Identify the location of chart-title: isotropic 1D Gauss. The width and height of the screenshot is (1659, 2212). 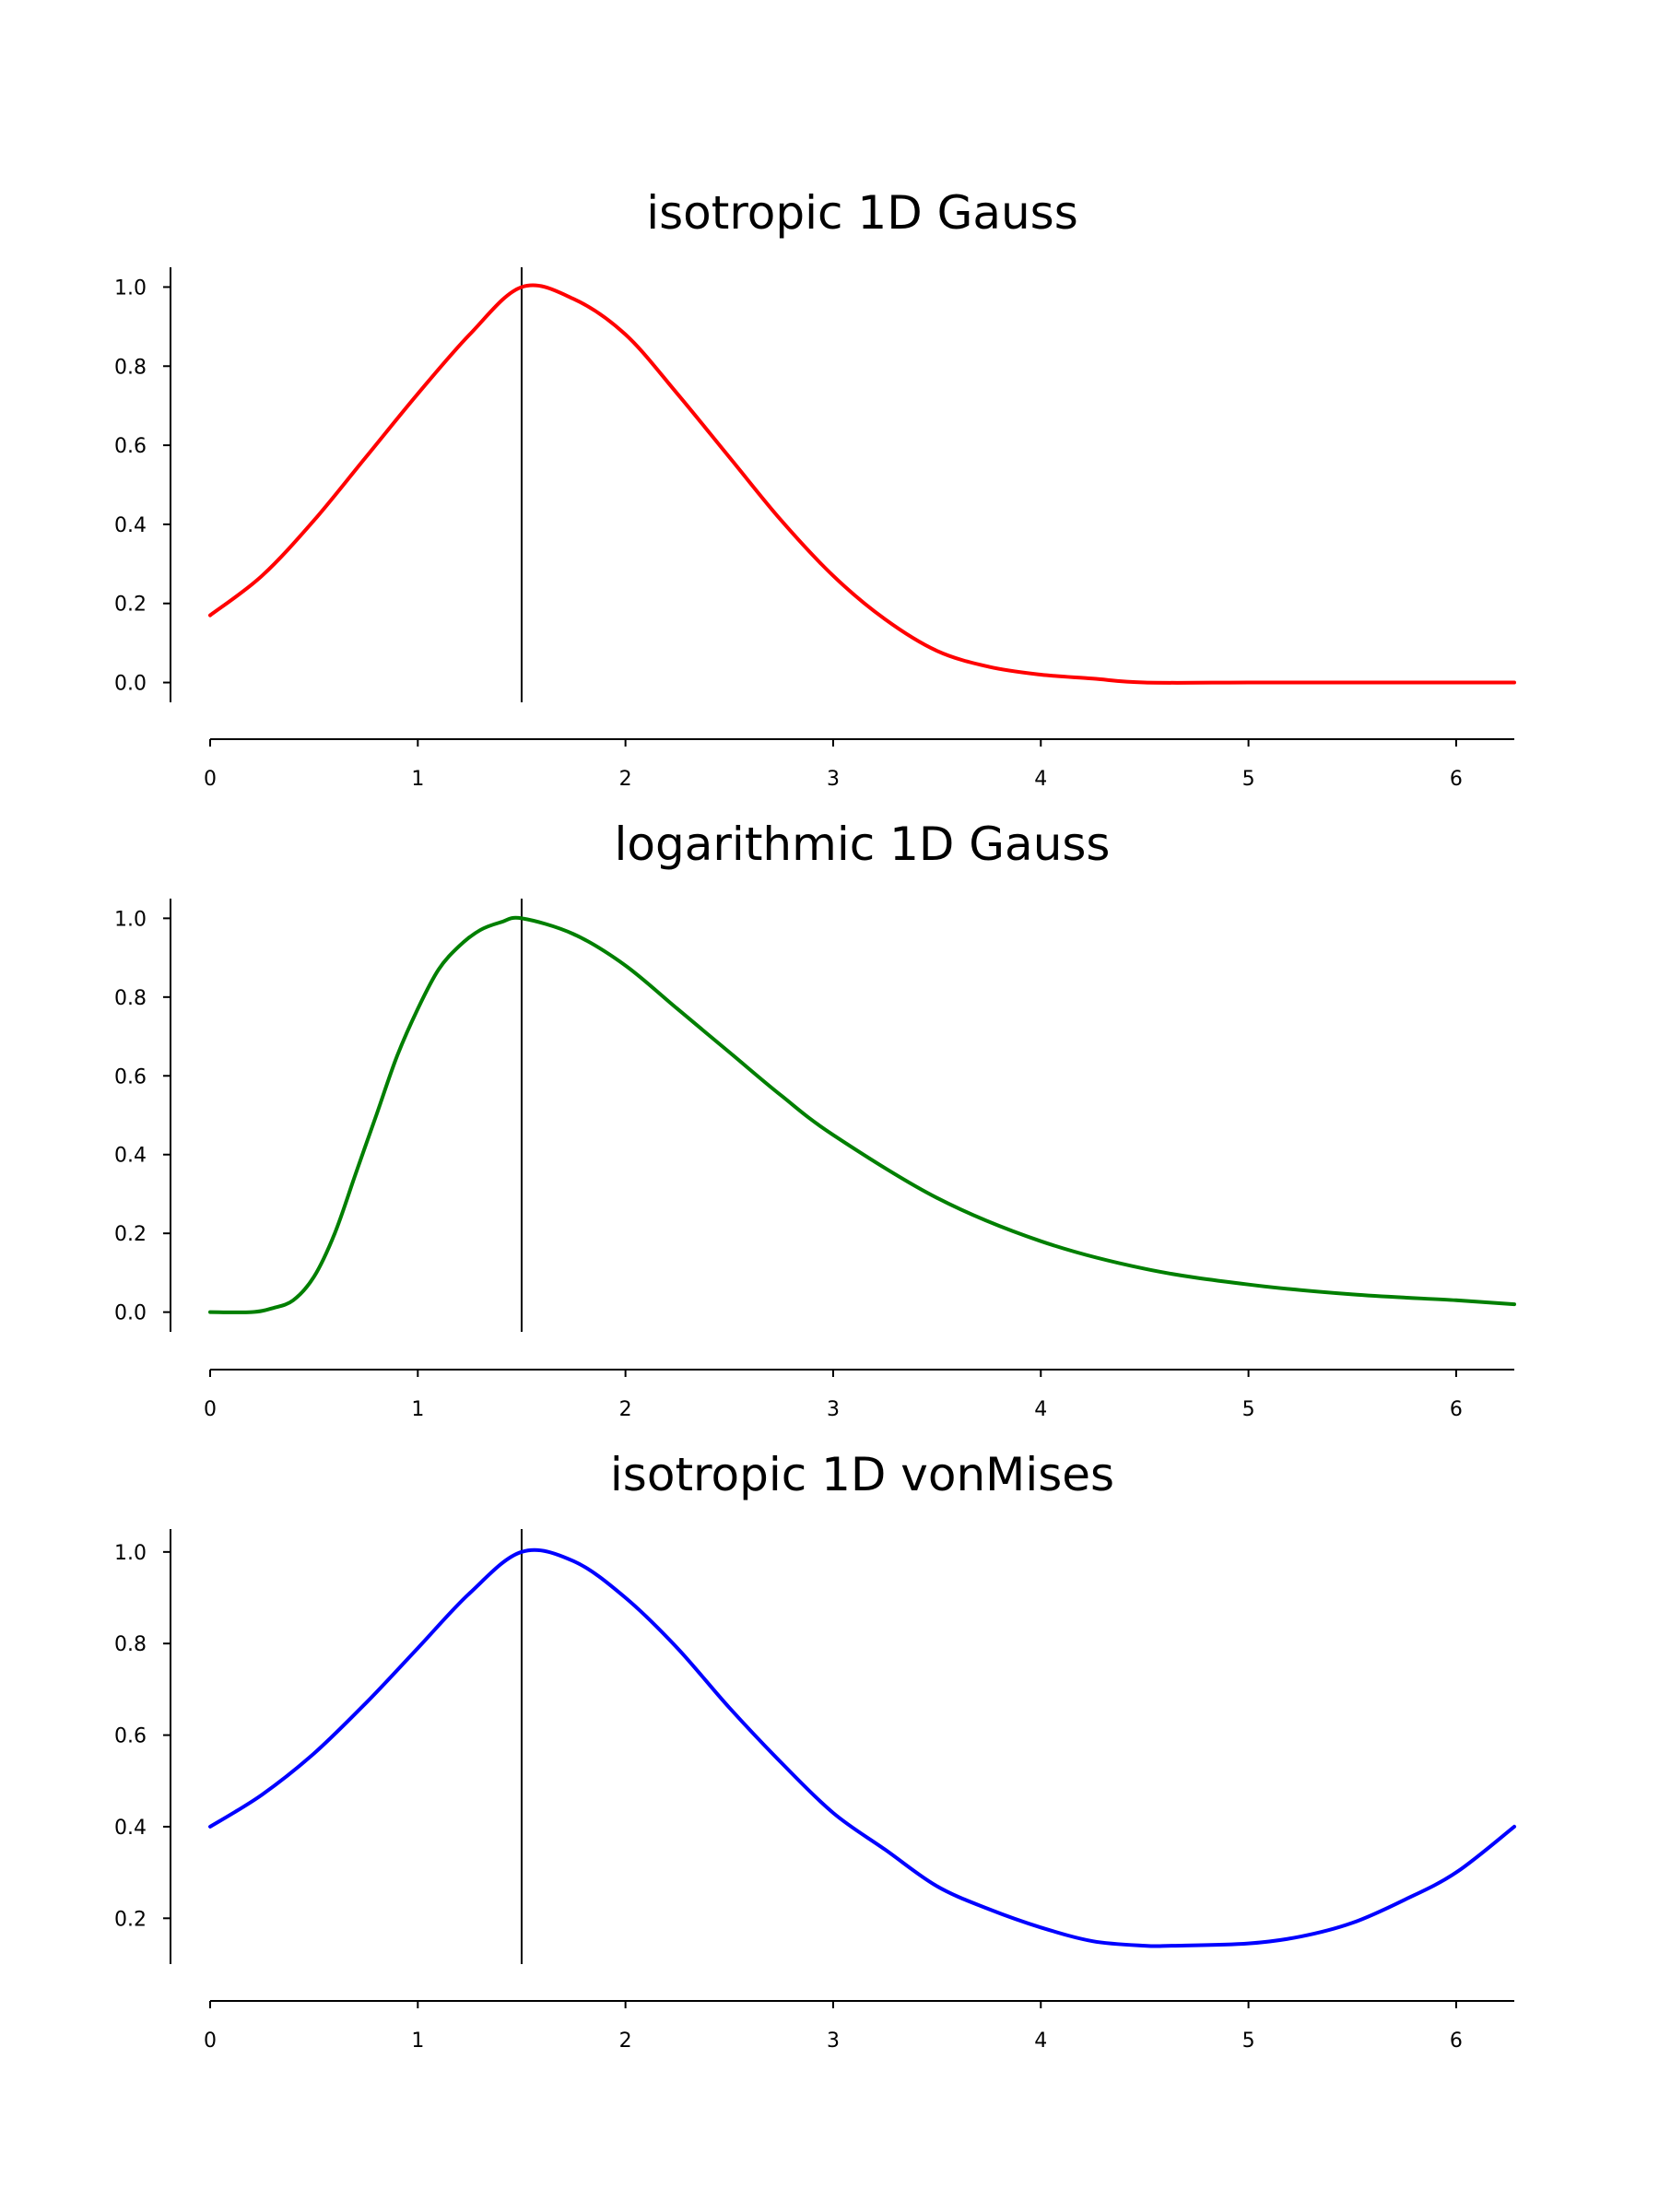
(862, 213).